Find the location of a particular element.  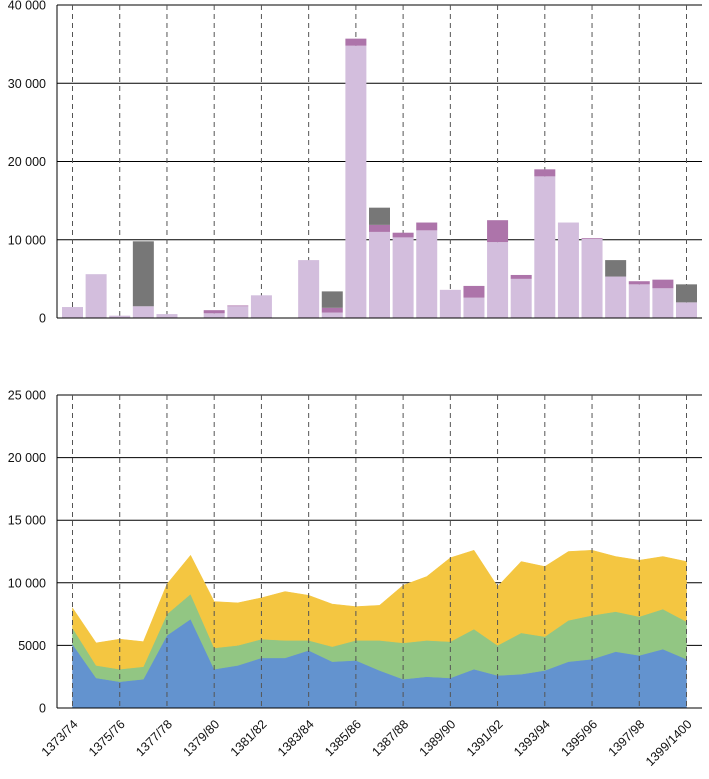

x-tick-label: 1397/98 is located at coordinates (627, 738).